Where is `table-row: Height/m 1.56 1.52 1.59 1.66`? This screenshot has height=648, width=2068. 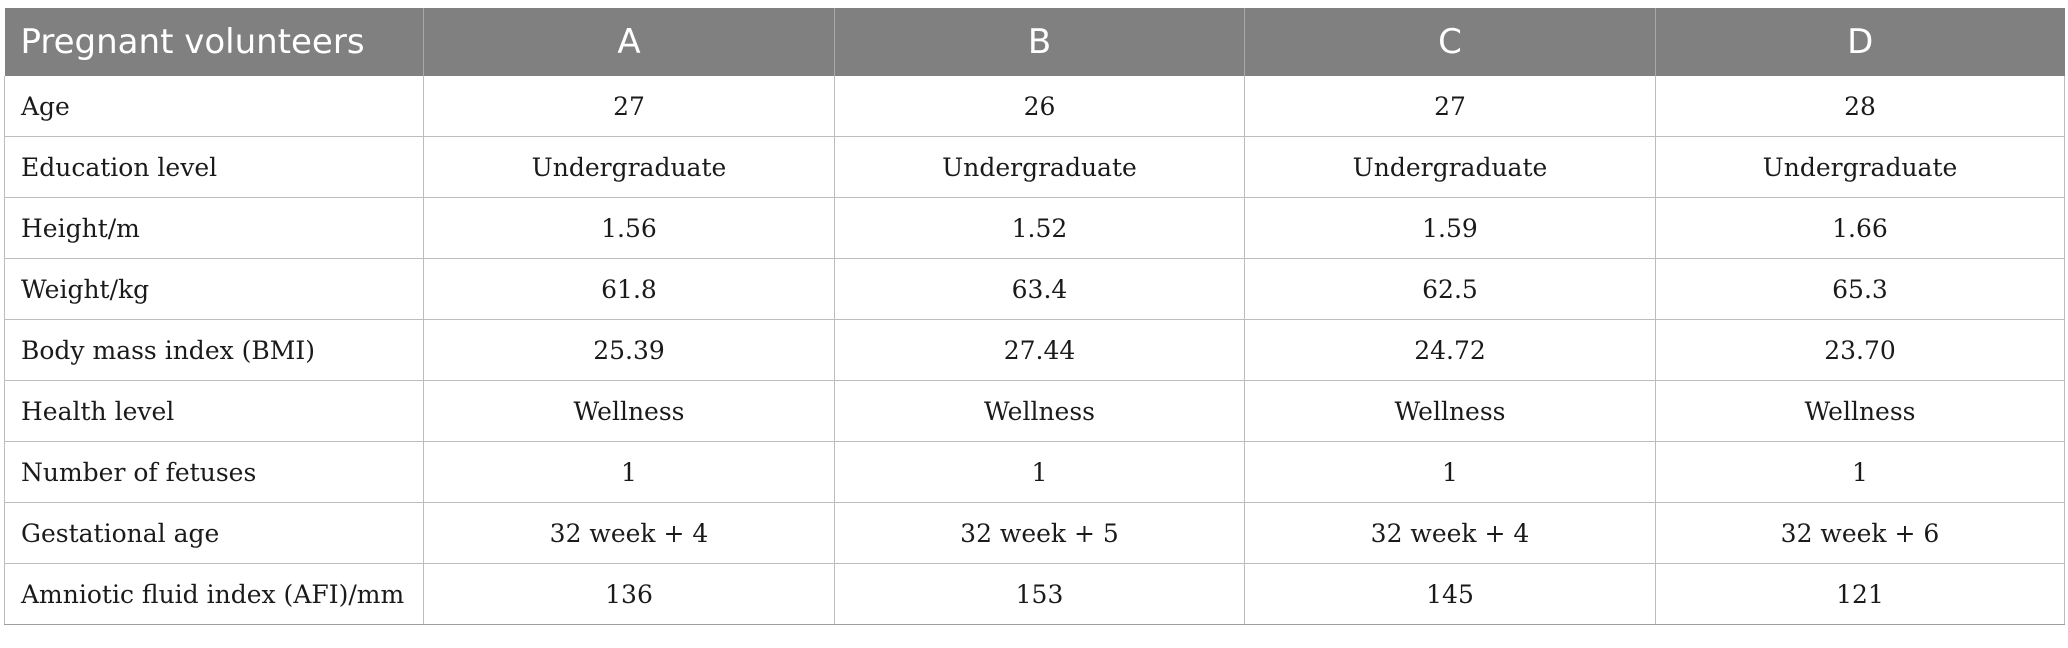 table-row: Height/m 1.56 1.52 1.59 1.66 is located at coordinates (1034, 228).